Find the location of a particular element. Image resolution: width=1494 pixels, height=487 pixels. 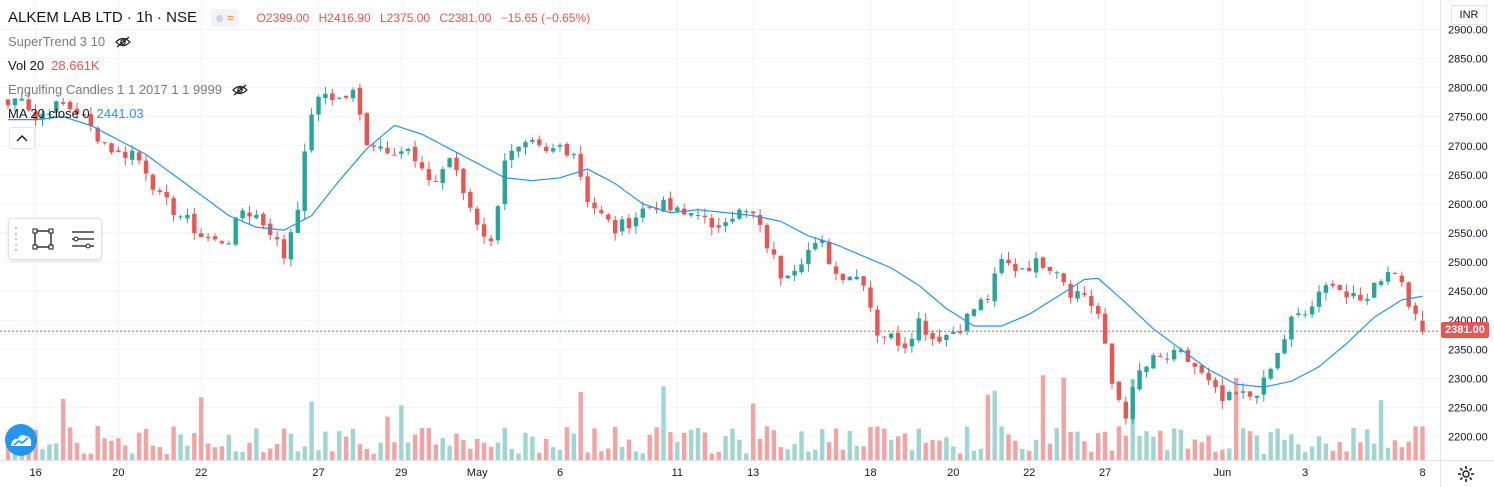

symbol-title: ALKEM LAB LTD · 1h · NSE is located at coordinates (102, 17).